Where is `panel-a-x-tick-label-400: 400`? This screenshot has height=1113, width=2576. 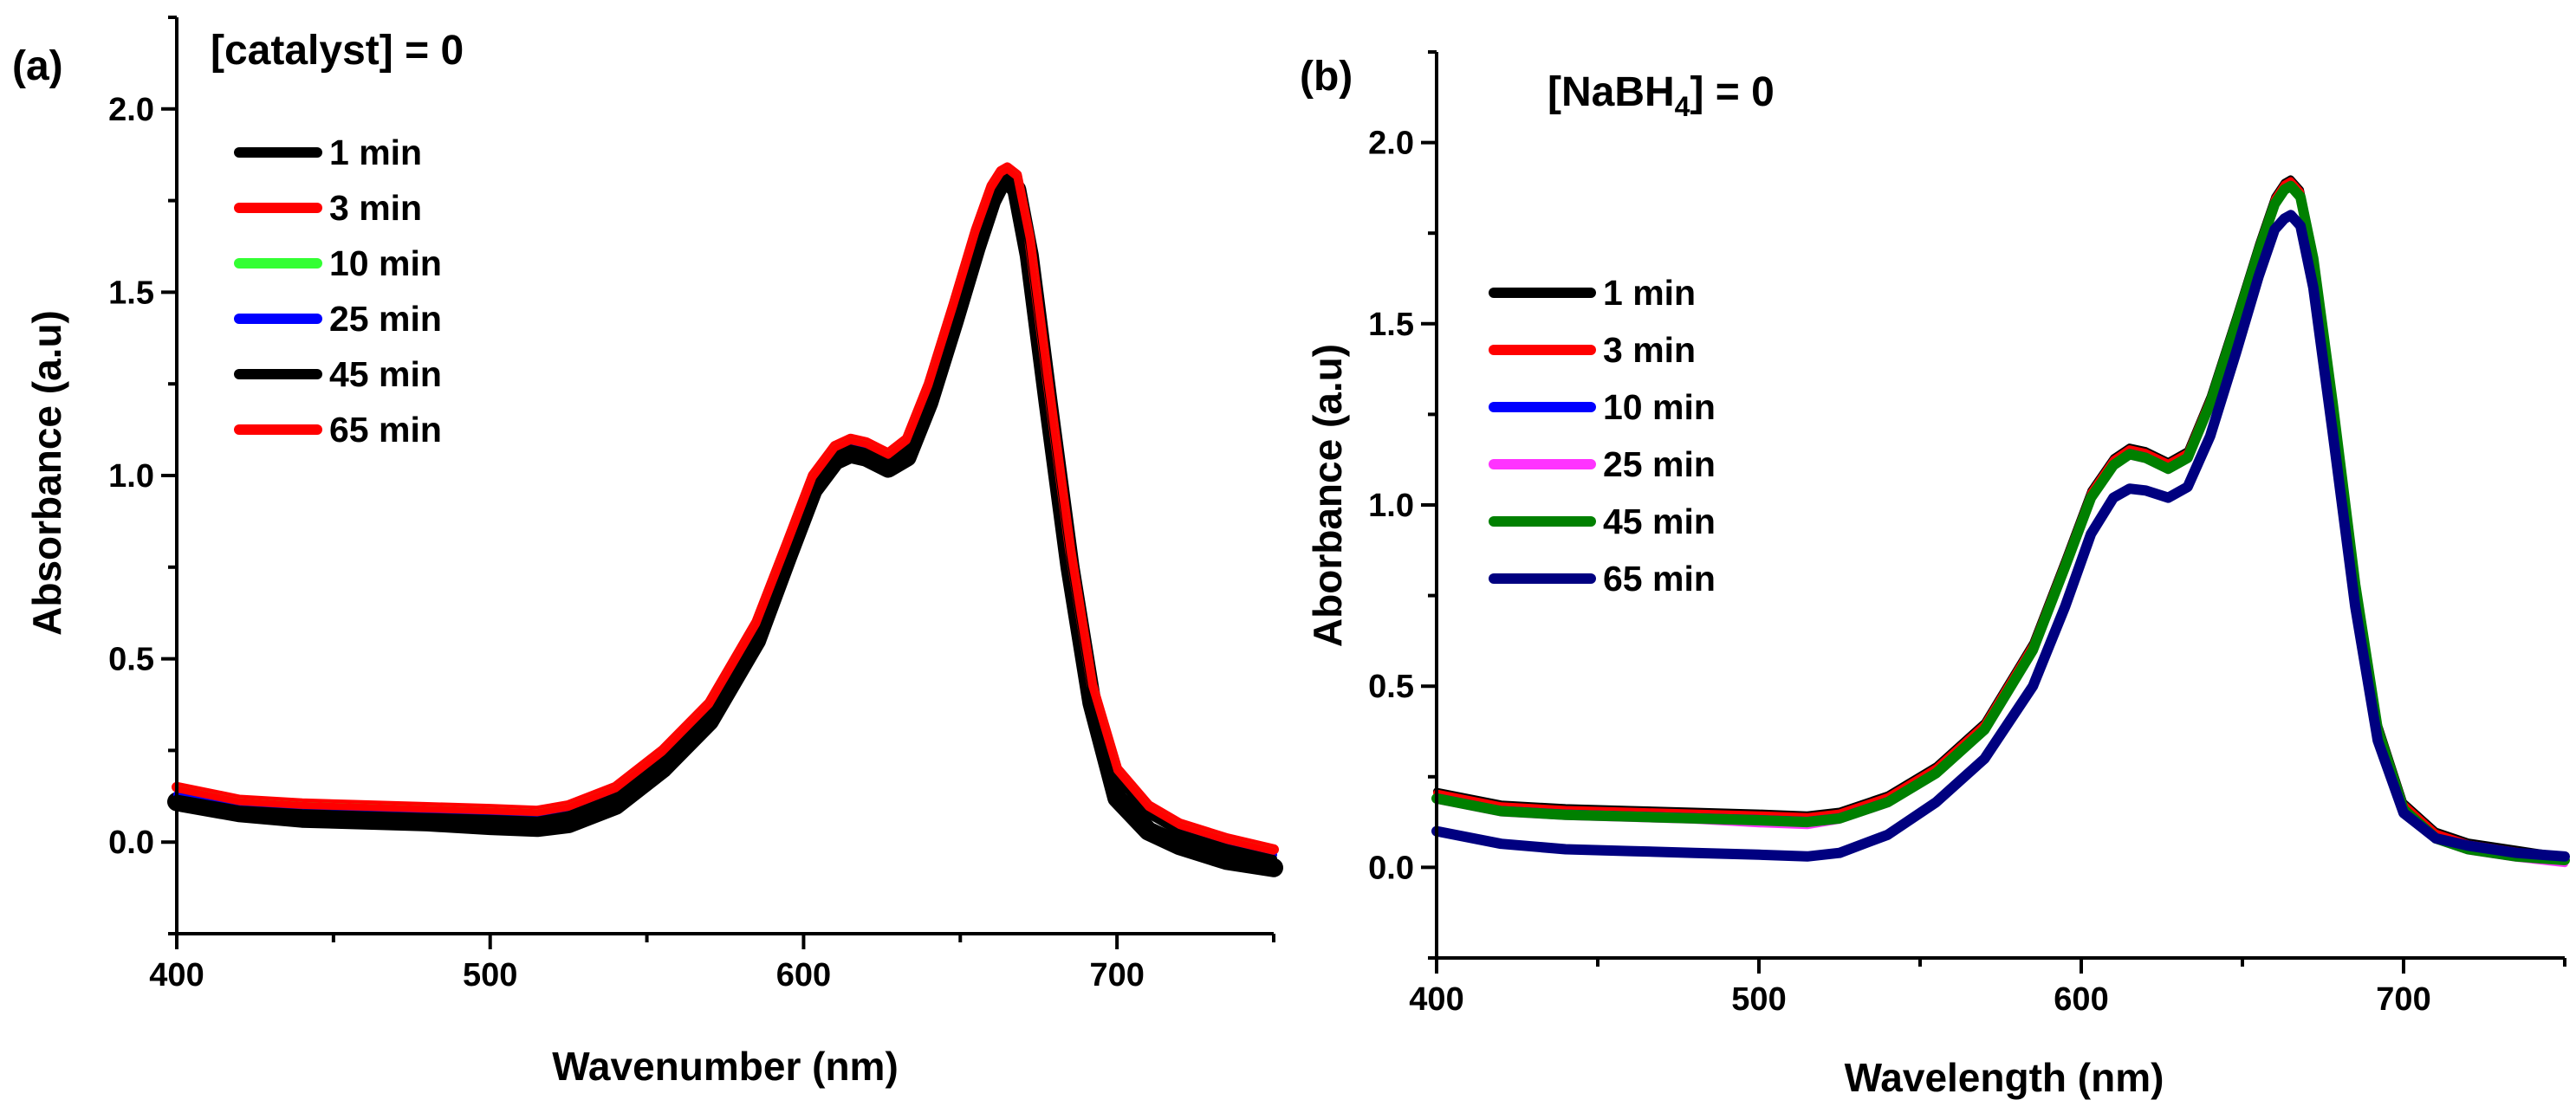 panel-a-x-tick-label-400: 400 is located at coordinates (177, 975).